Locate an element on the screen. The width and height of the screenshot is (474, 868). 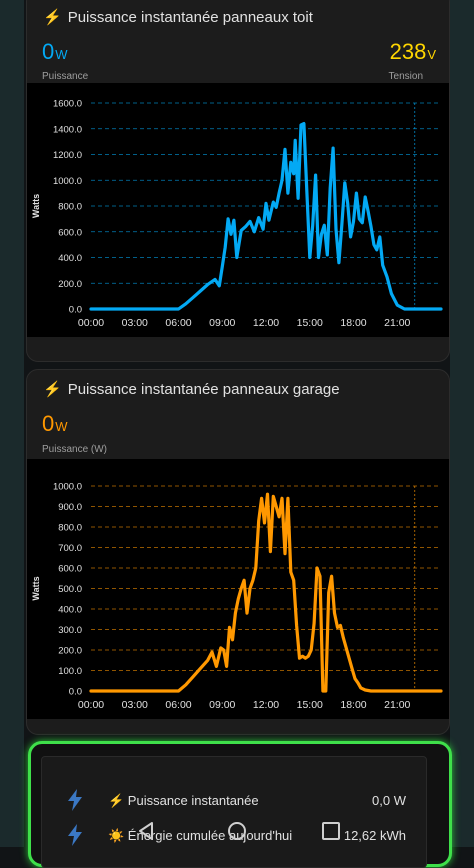
roof-power-label: Puissance is located at coordinates (65, 76).